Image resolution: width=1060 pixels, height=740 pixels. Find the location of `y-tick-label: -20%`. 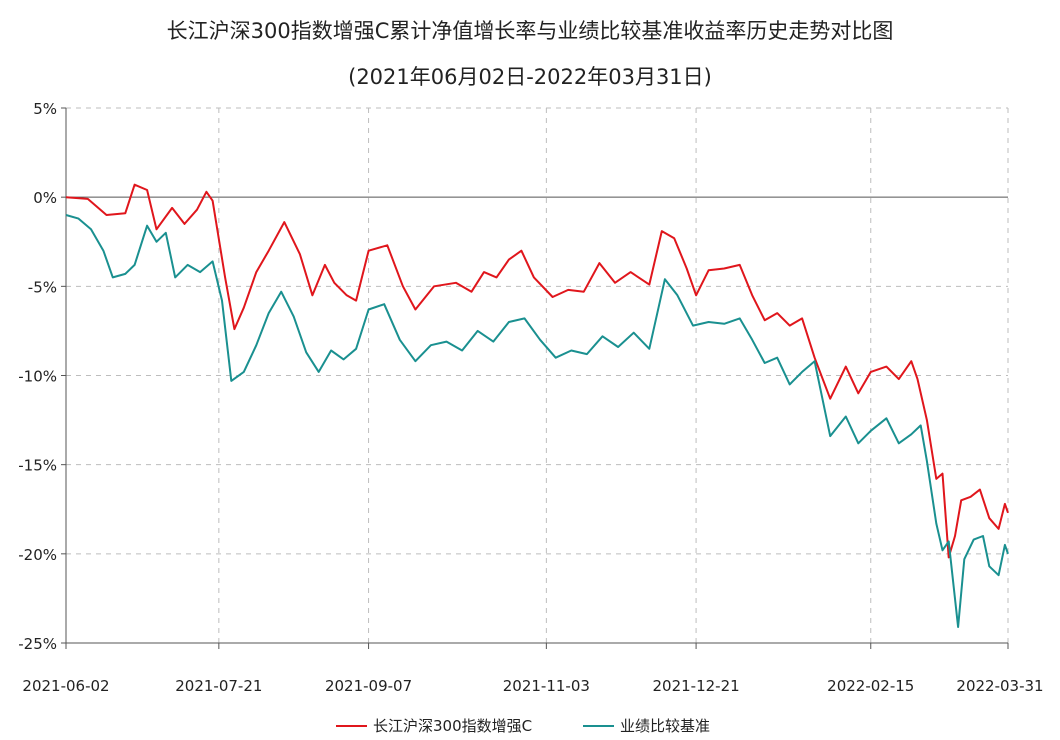

y-tick-label: -20% is located at coordinates (37, 555).